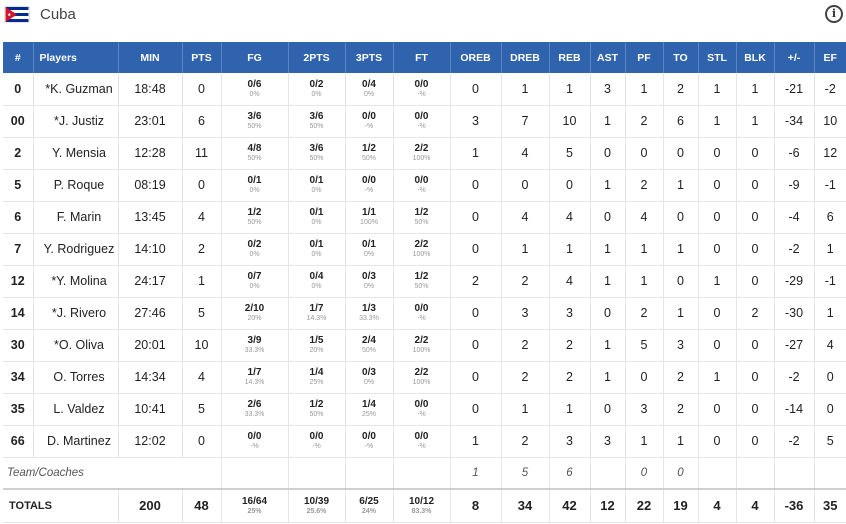 This screenshot has width=846, height=524. I want to click on empty-cell, so click(717, 473).